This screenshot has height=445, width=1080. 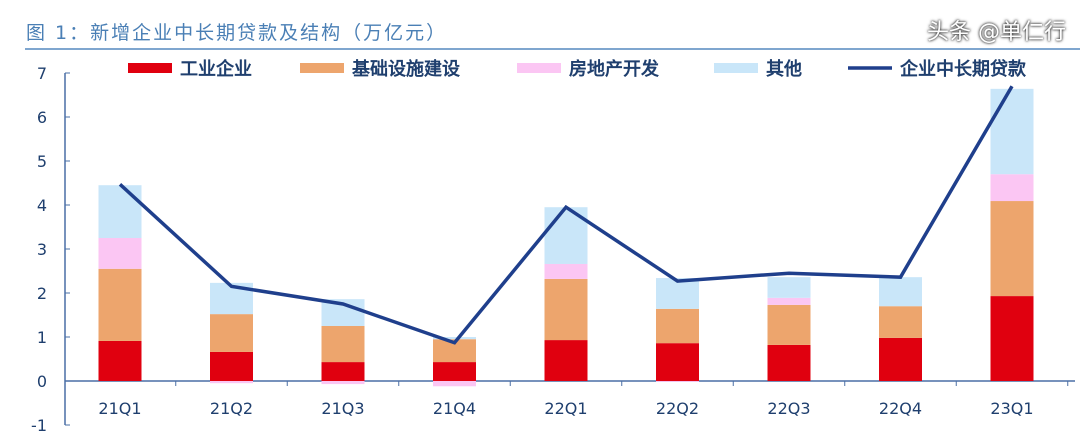 What do you see at coordinates (1012, 249) in the screenshot?
I see `bar-基础设施建设-23Q1` at bounding box center [1012, 249].